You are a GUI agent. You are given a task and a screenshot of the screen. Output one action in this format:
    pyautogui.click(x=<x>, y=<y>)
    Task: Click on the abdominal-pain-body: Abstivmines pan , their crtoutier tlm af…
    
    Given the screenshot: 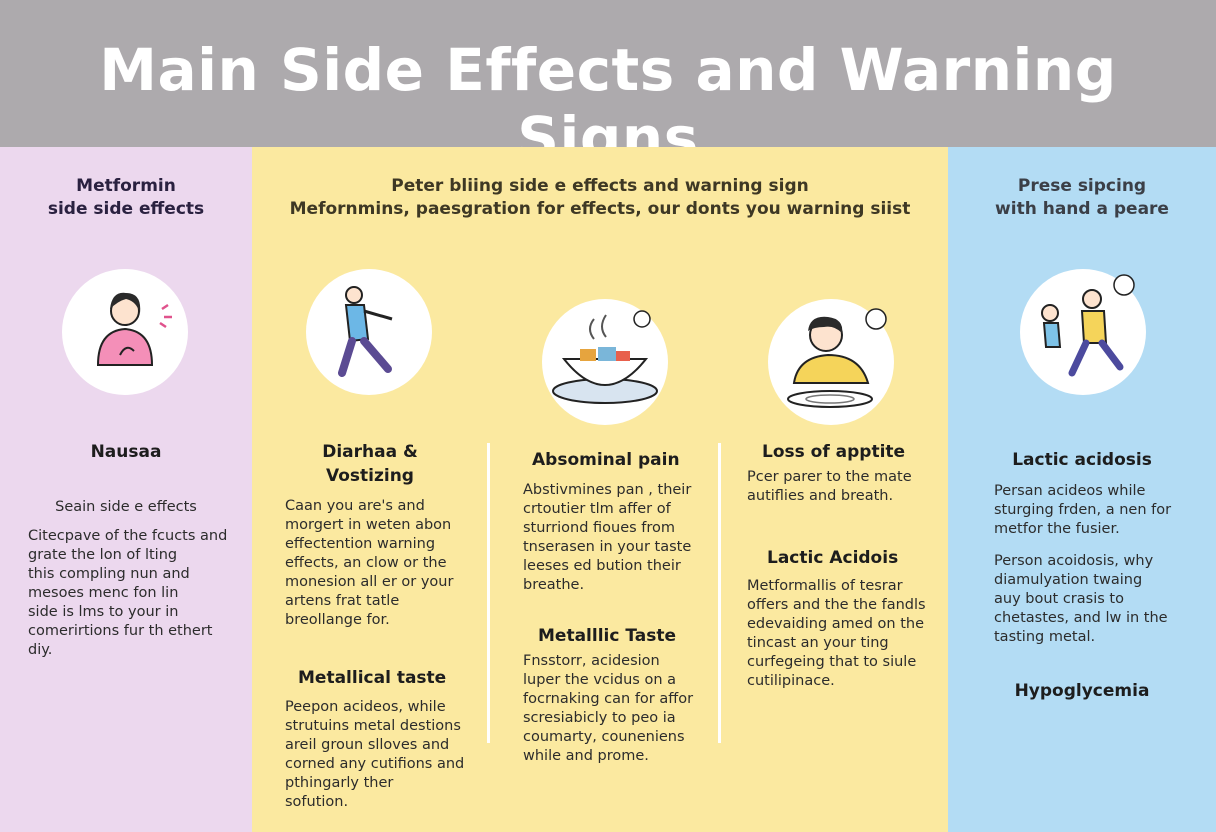 What is the action you would take?
    pyautogui.click(x=607, y=537)
    